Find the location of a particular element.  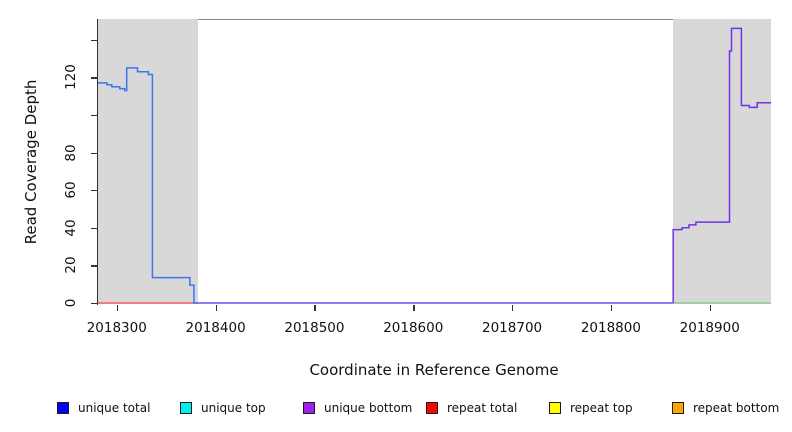

legend-label: repeat total is located at coordinates (482, 408).